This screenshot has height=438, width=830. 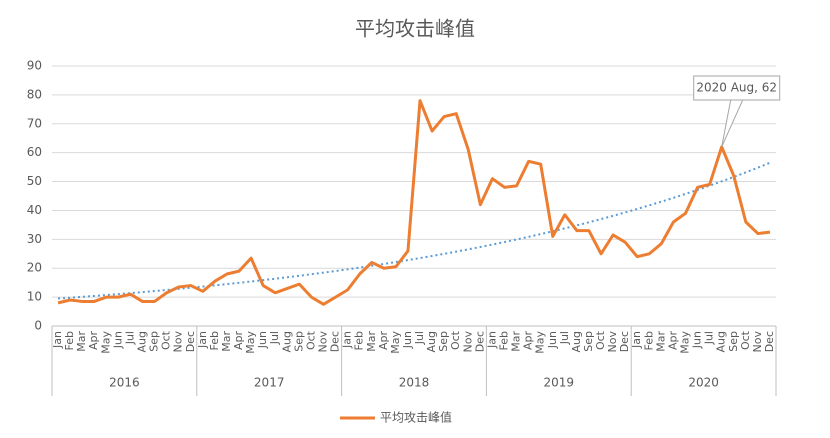 What do you see at coordinates (732, 123) in the screenshot?
I see `annotation-pointer` at bounding box center [732, 123].